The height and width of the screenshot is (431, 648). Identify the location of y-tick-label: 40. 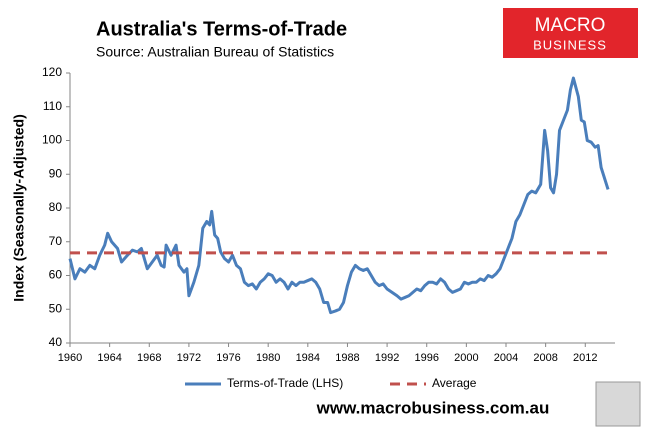
(56, 342).